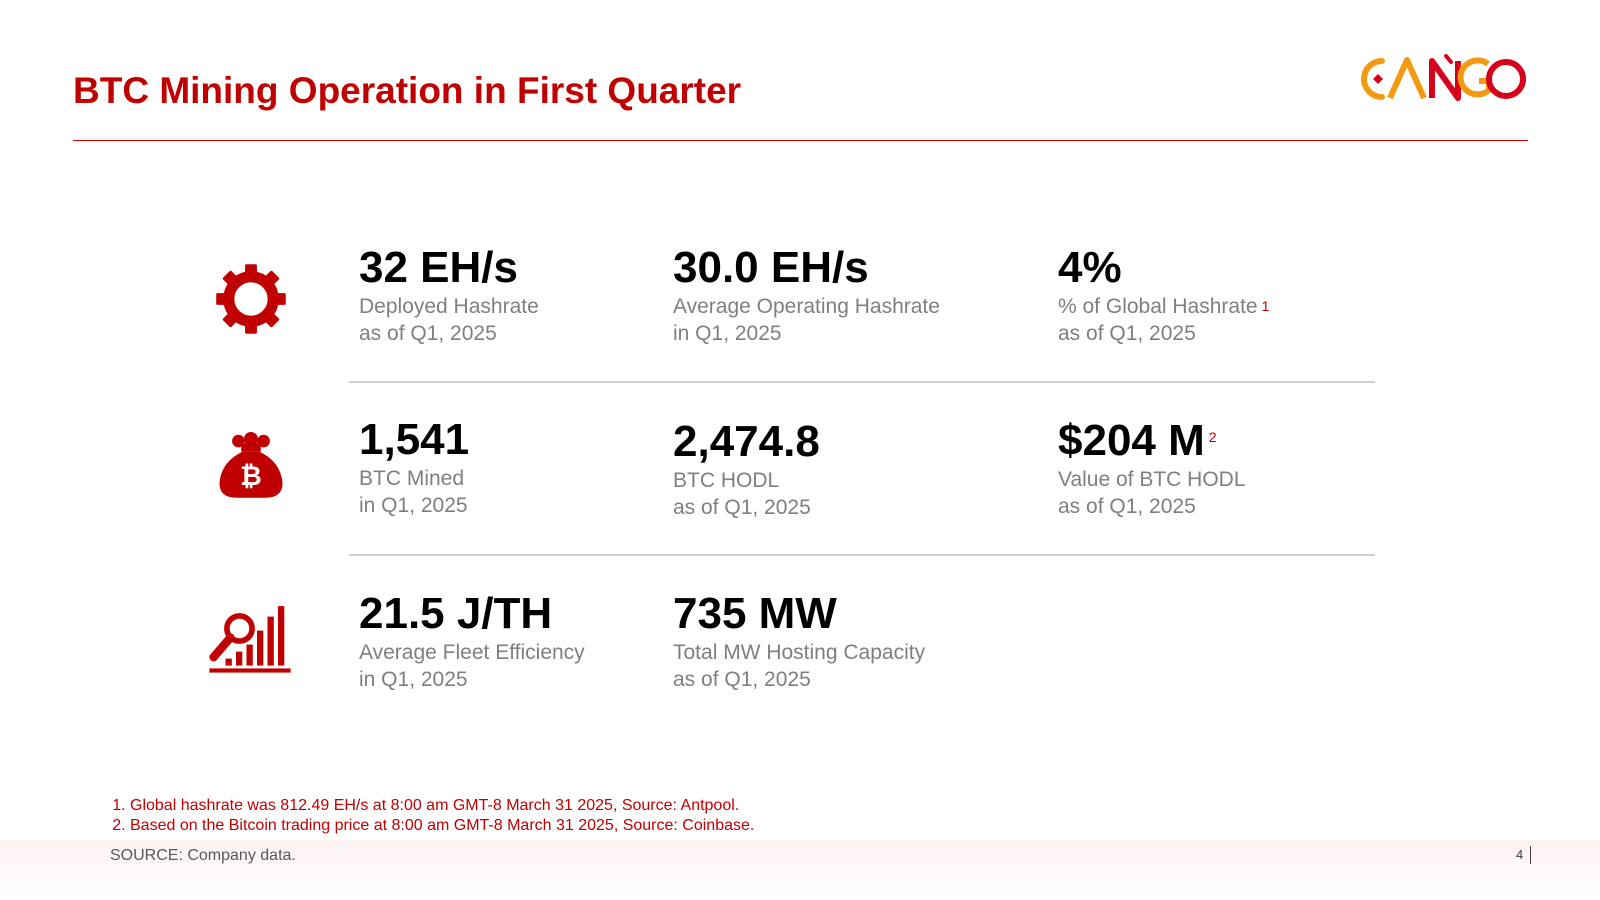 Image resolution: width=1600 pixels, height=900 pixels. Describe the element at coordinates (456, 613) in the screenshot. I see `metric-value: 21.5 J/TH` at that location.